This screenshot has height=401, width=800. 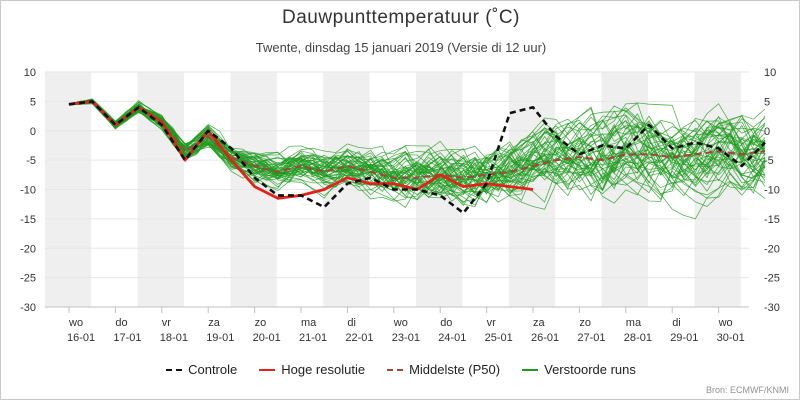 I want to click on y-tick-label-right: -25, so click(x=772, y=279).